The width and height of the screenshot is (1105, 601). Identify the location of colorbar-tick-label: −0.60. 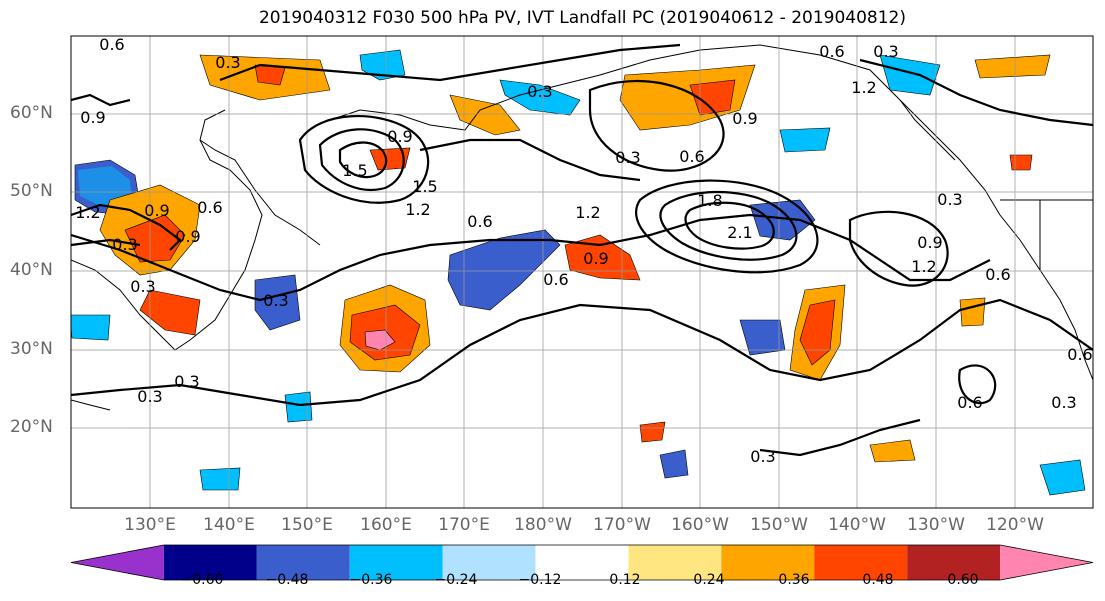
(202, 580).